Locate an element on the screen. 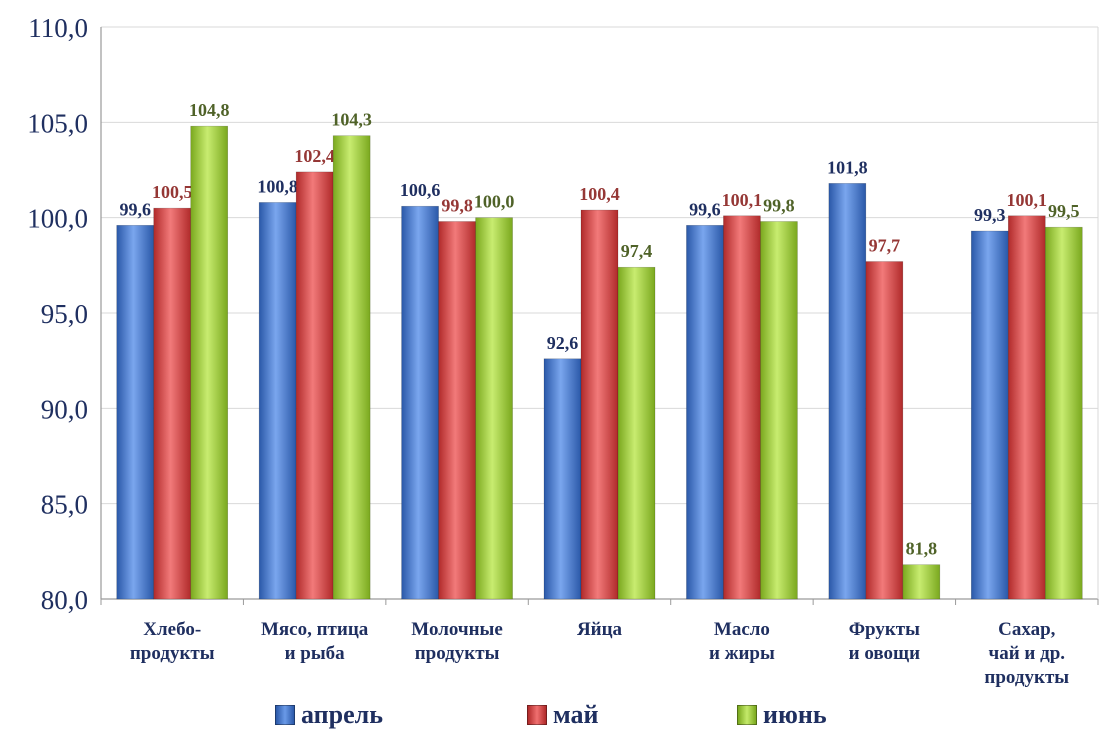 This screenshot has height=731, width=1101. category-label: Мясо, птица is located at coordinates (315, 629).